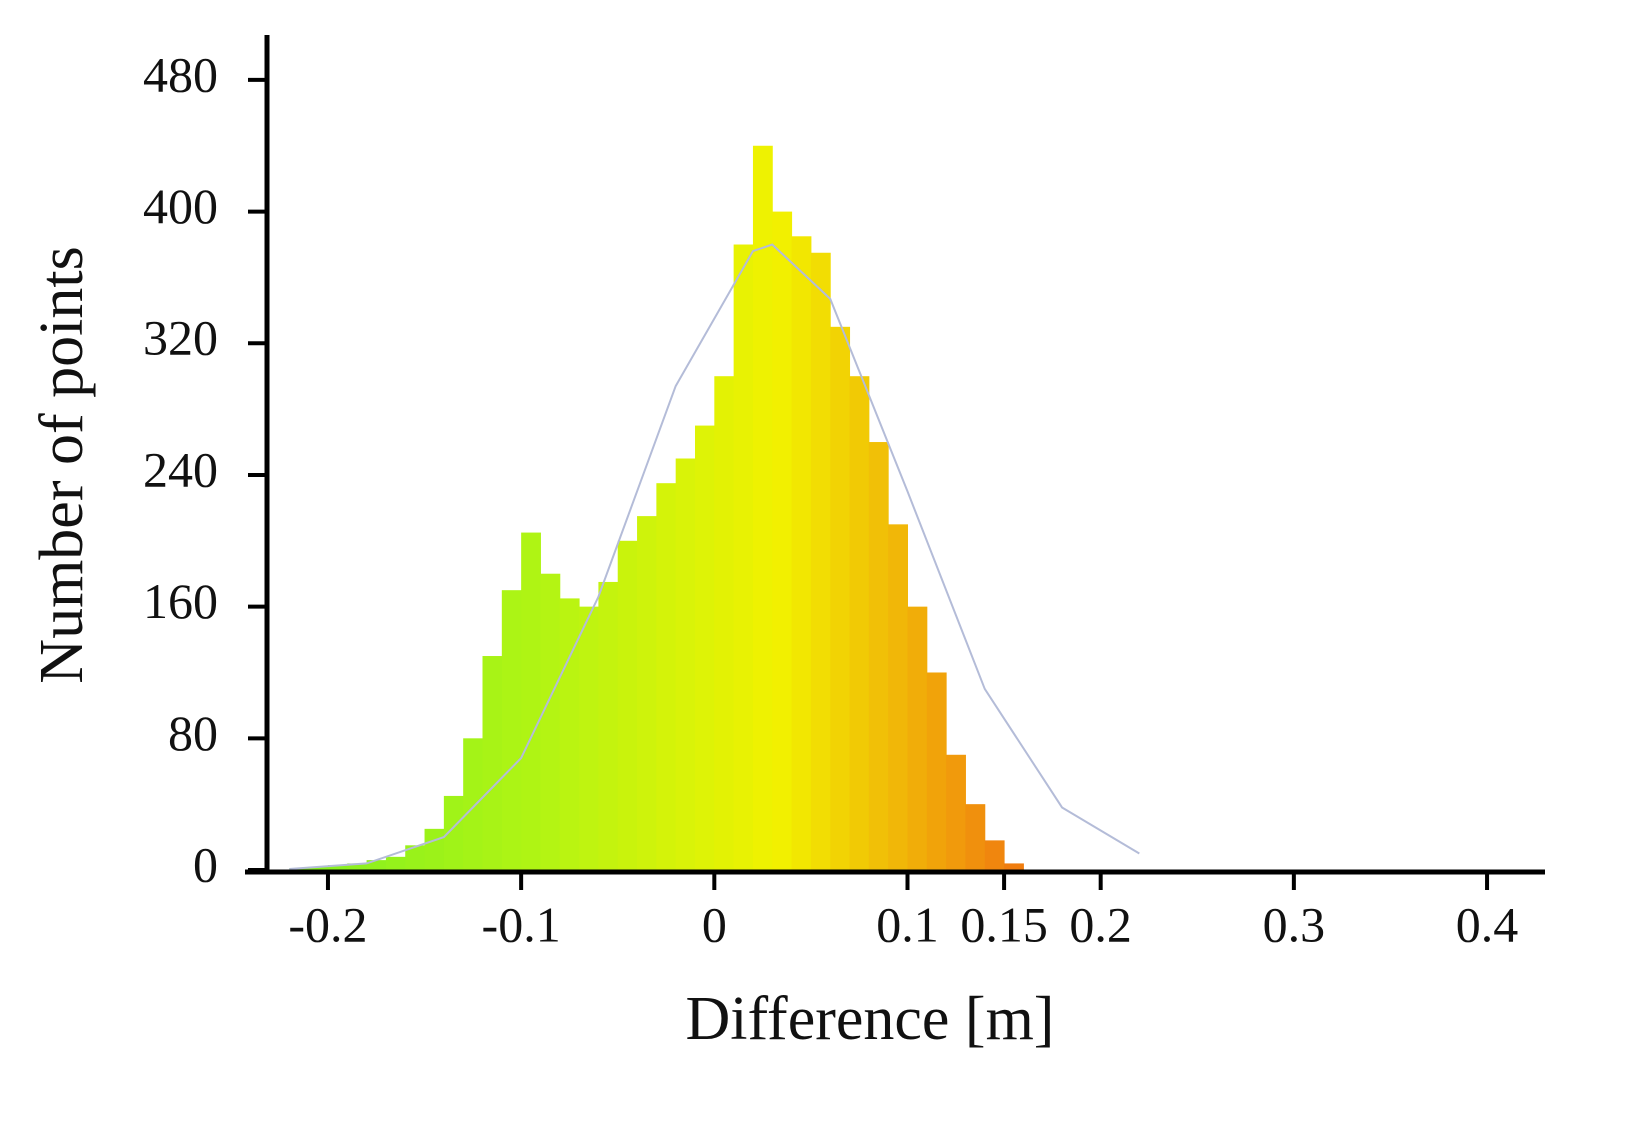  What do you see at coordinates (907, 924) in the screenshot?
I see `x-tick-label: 0.1` at bounding box center [907, 924].